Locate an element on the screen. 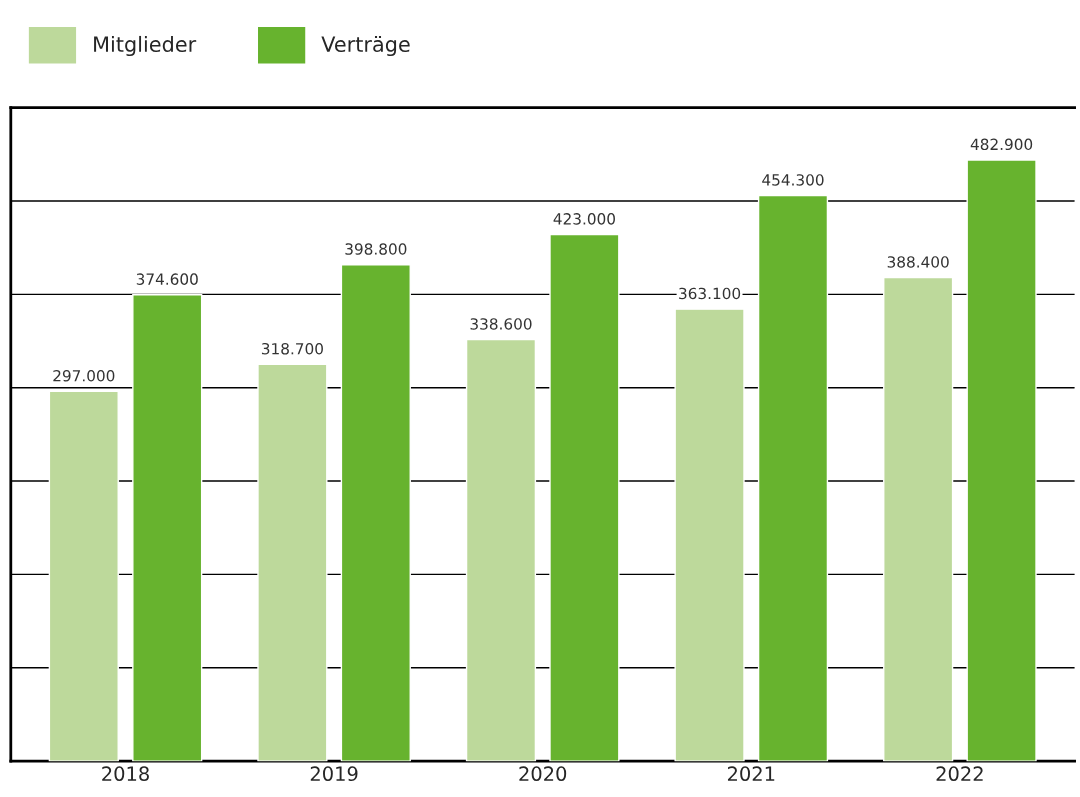 This screenshot has width=1080, height=797. data-label: 454.300 is located at coordinates (793, 180).